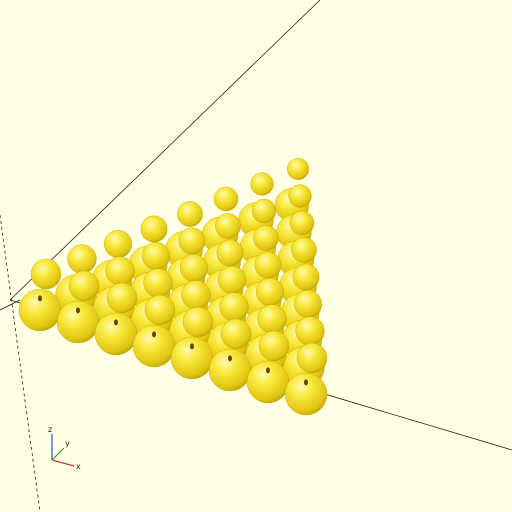 The image size is (512, 512). Describe the element at coordinates (78, 466) in the screenshot. I see `x-axis-label: x` at that location.